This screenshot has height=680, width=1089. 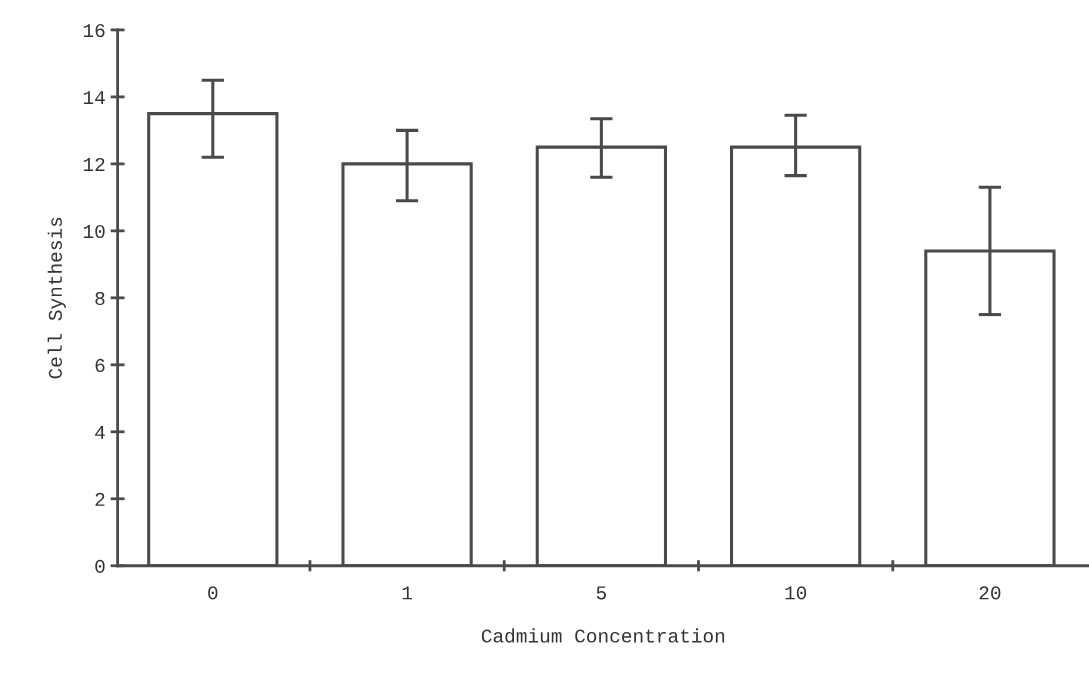 What do you see at coordinates (100, 298) in the screenshot?
I see `y-tick-label: 8` at bounding box center [100, 298].